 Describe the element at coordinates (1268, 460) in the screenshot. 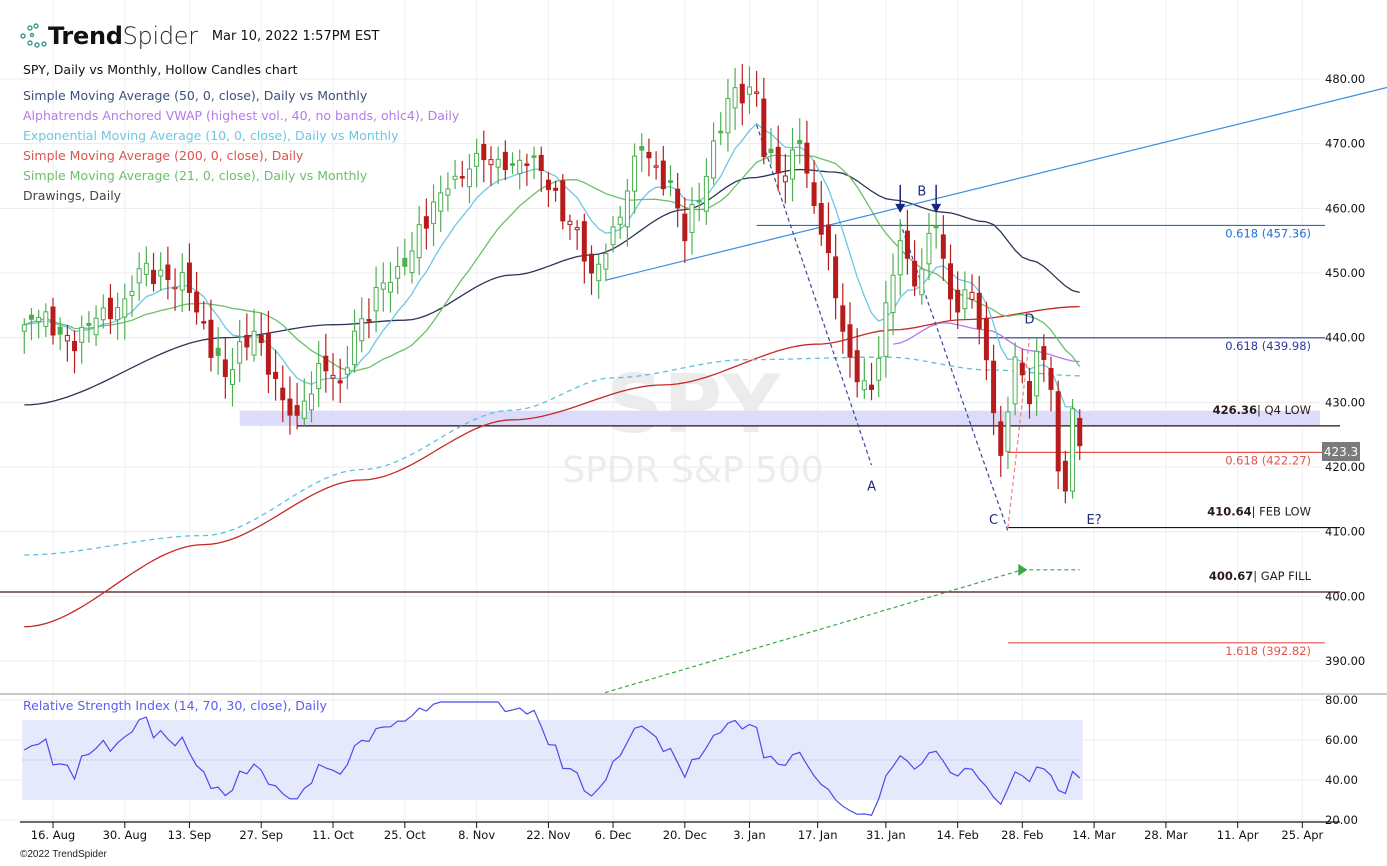

I see `level-label: 0.618 (422.27)` at that location.